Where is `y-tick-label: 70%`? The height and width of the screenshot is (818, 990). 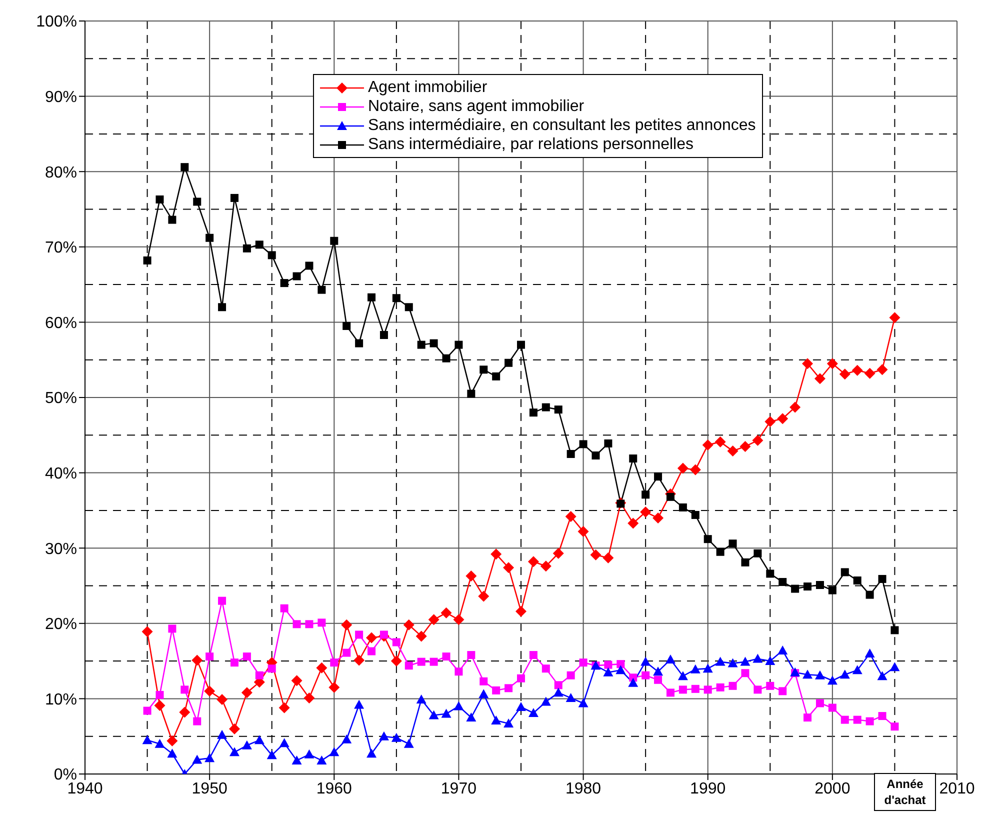
y-tick-label: 70% is located at coordinates (60, 248).